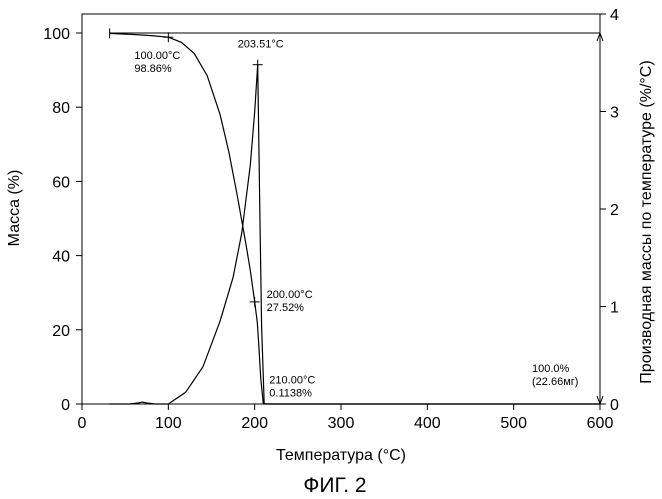  I want to click on x-tick-label: 500, so click(513, 423).